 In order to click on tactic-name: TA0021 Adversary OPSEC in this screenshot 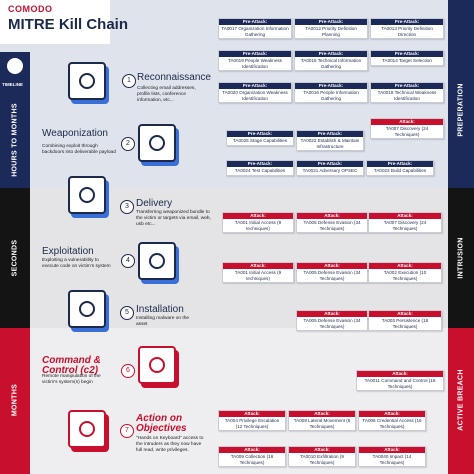, I will do `click(330, 170)`.